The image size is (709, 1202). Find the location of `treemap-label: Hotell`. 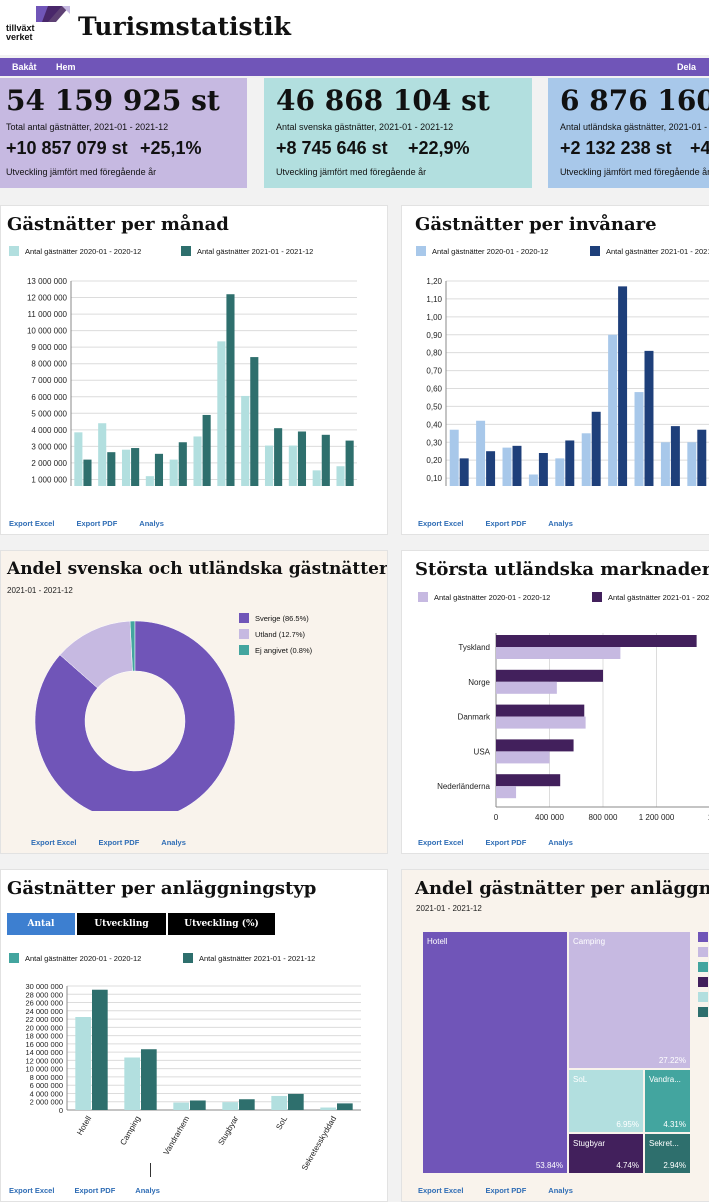

treemap-label: Hotell is located at coordinates (437, 941).